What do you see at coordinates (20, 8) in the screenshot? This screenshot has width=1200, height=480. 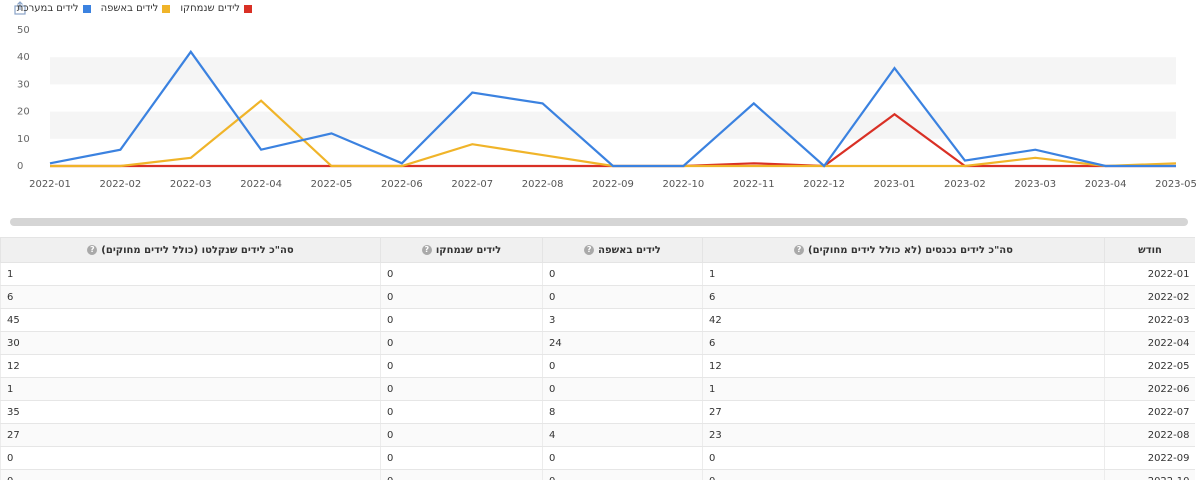 I see `export-icon` at bounding box center [20, 8].